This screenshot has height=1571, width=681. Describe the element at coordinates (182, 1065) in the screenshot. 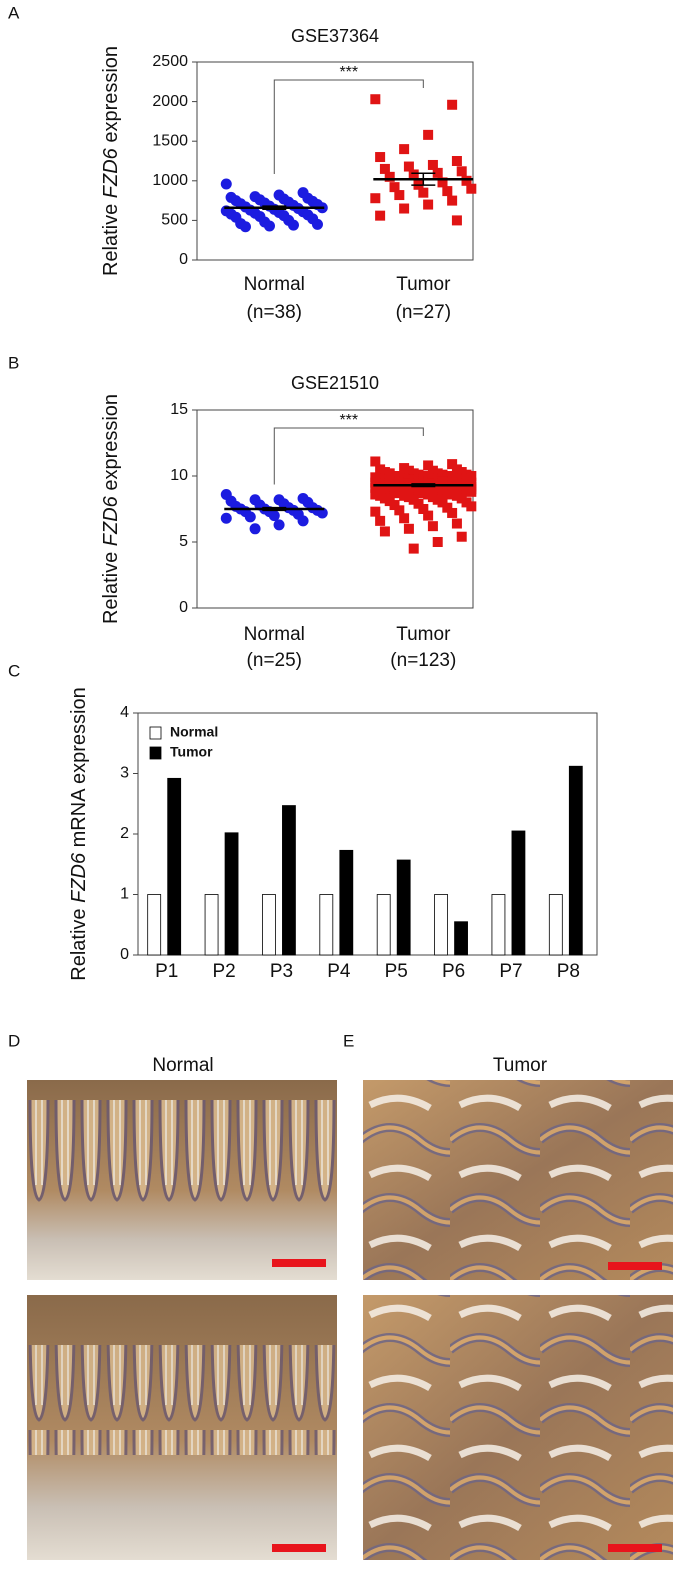

I see `panel-title: Normal` at that location.